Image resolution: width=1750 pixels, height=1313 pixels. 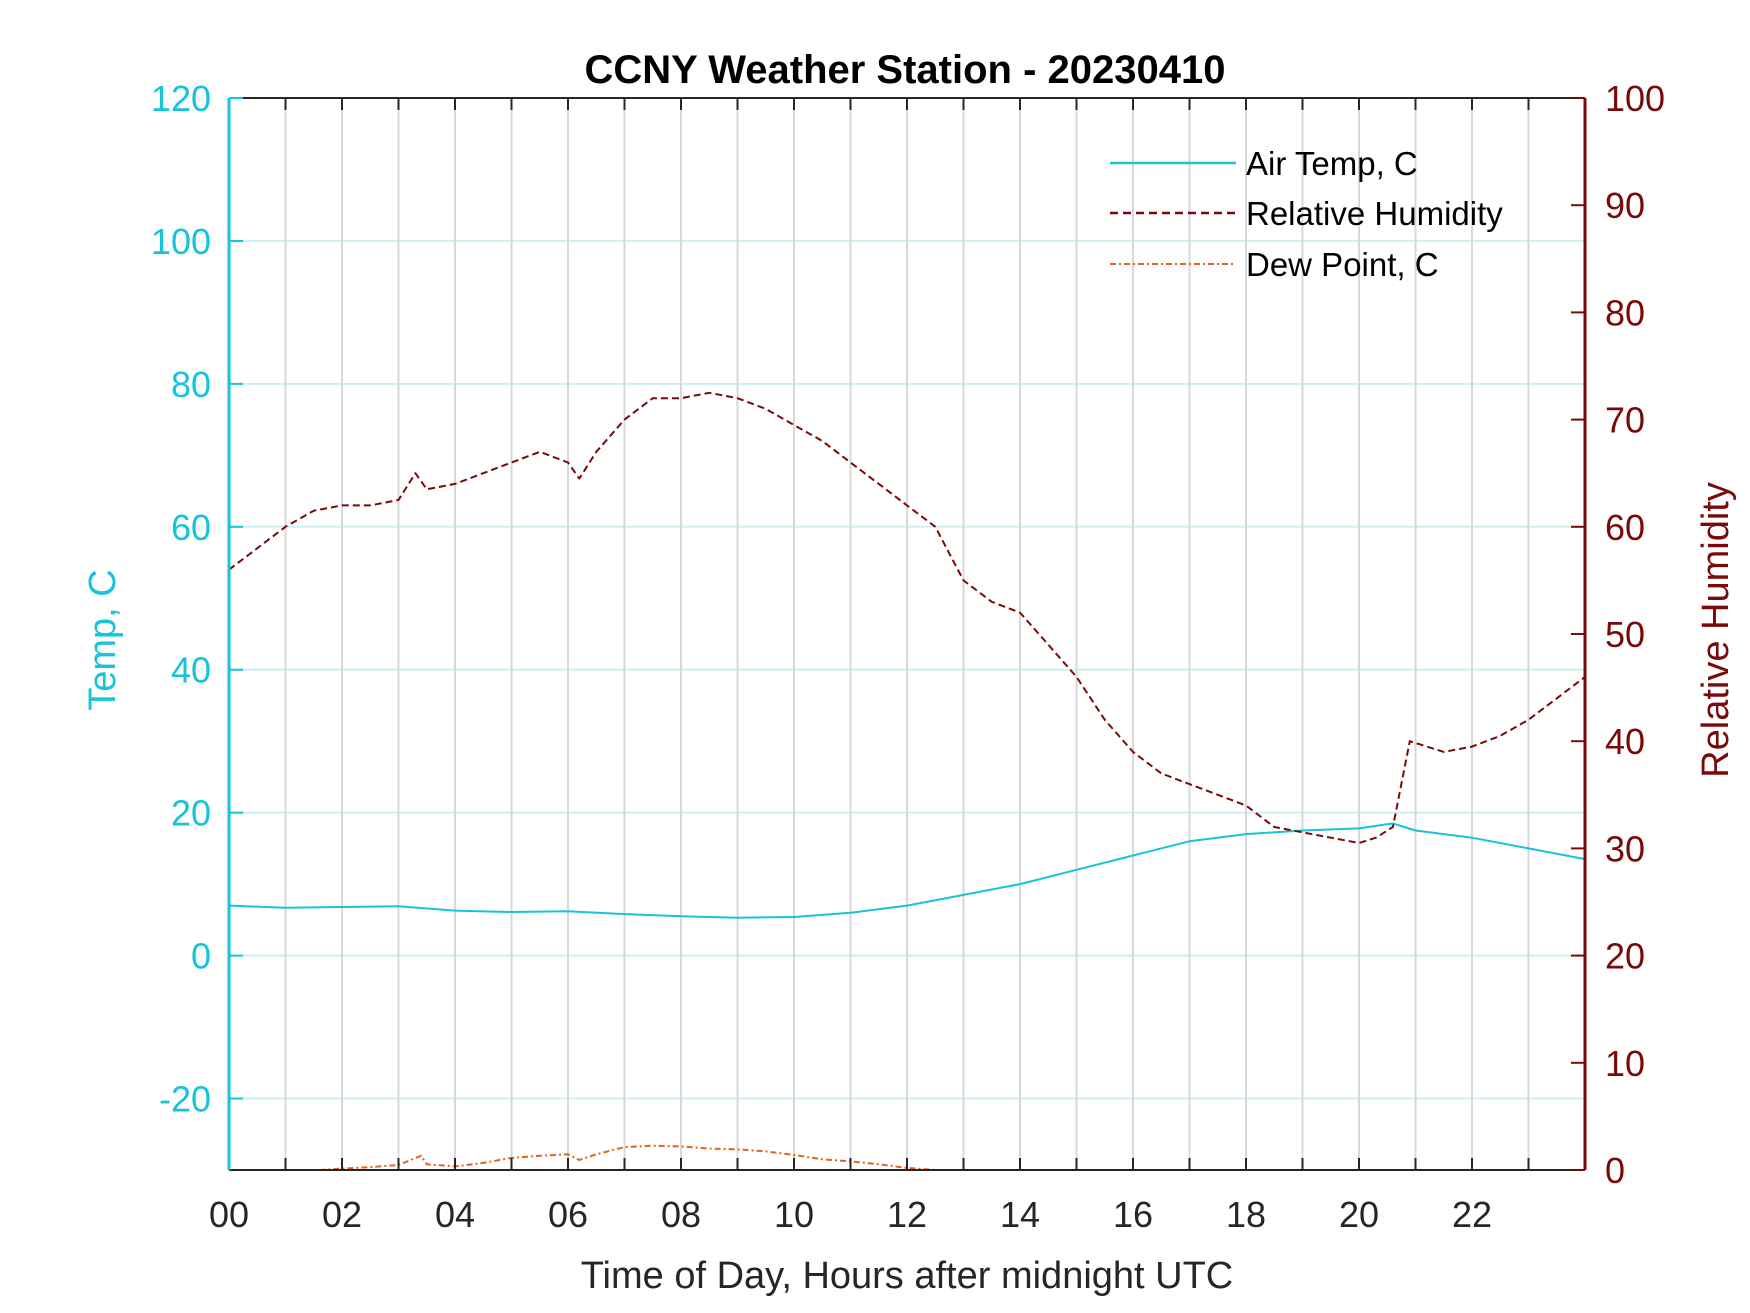 What do you see at coordinates (1359, 1214) in the screenshot?
I see `x-tick-label: 20` at bounding box center [1359, 1214].